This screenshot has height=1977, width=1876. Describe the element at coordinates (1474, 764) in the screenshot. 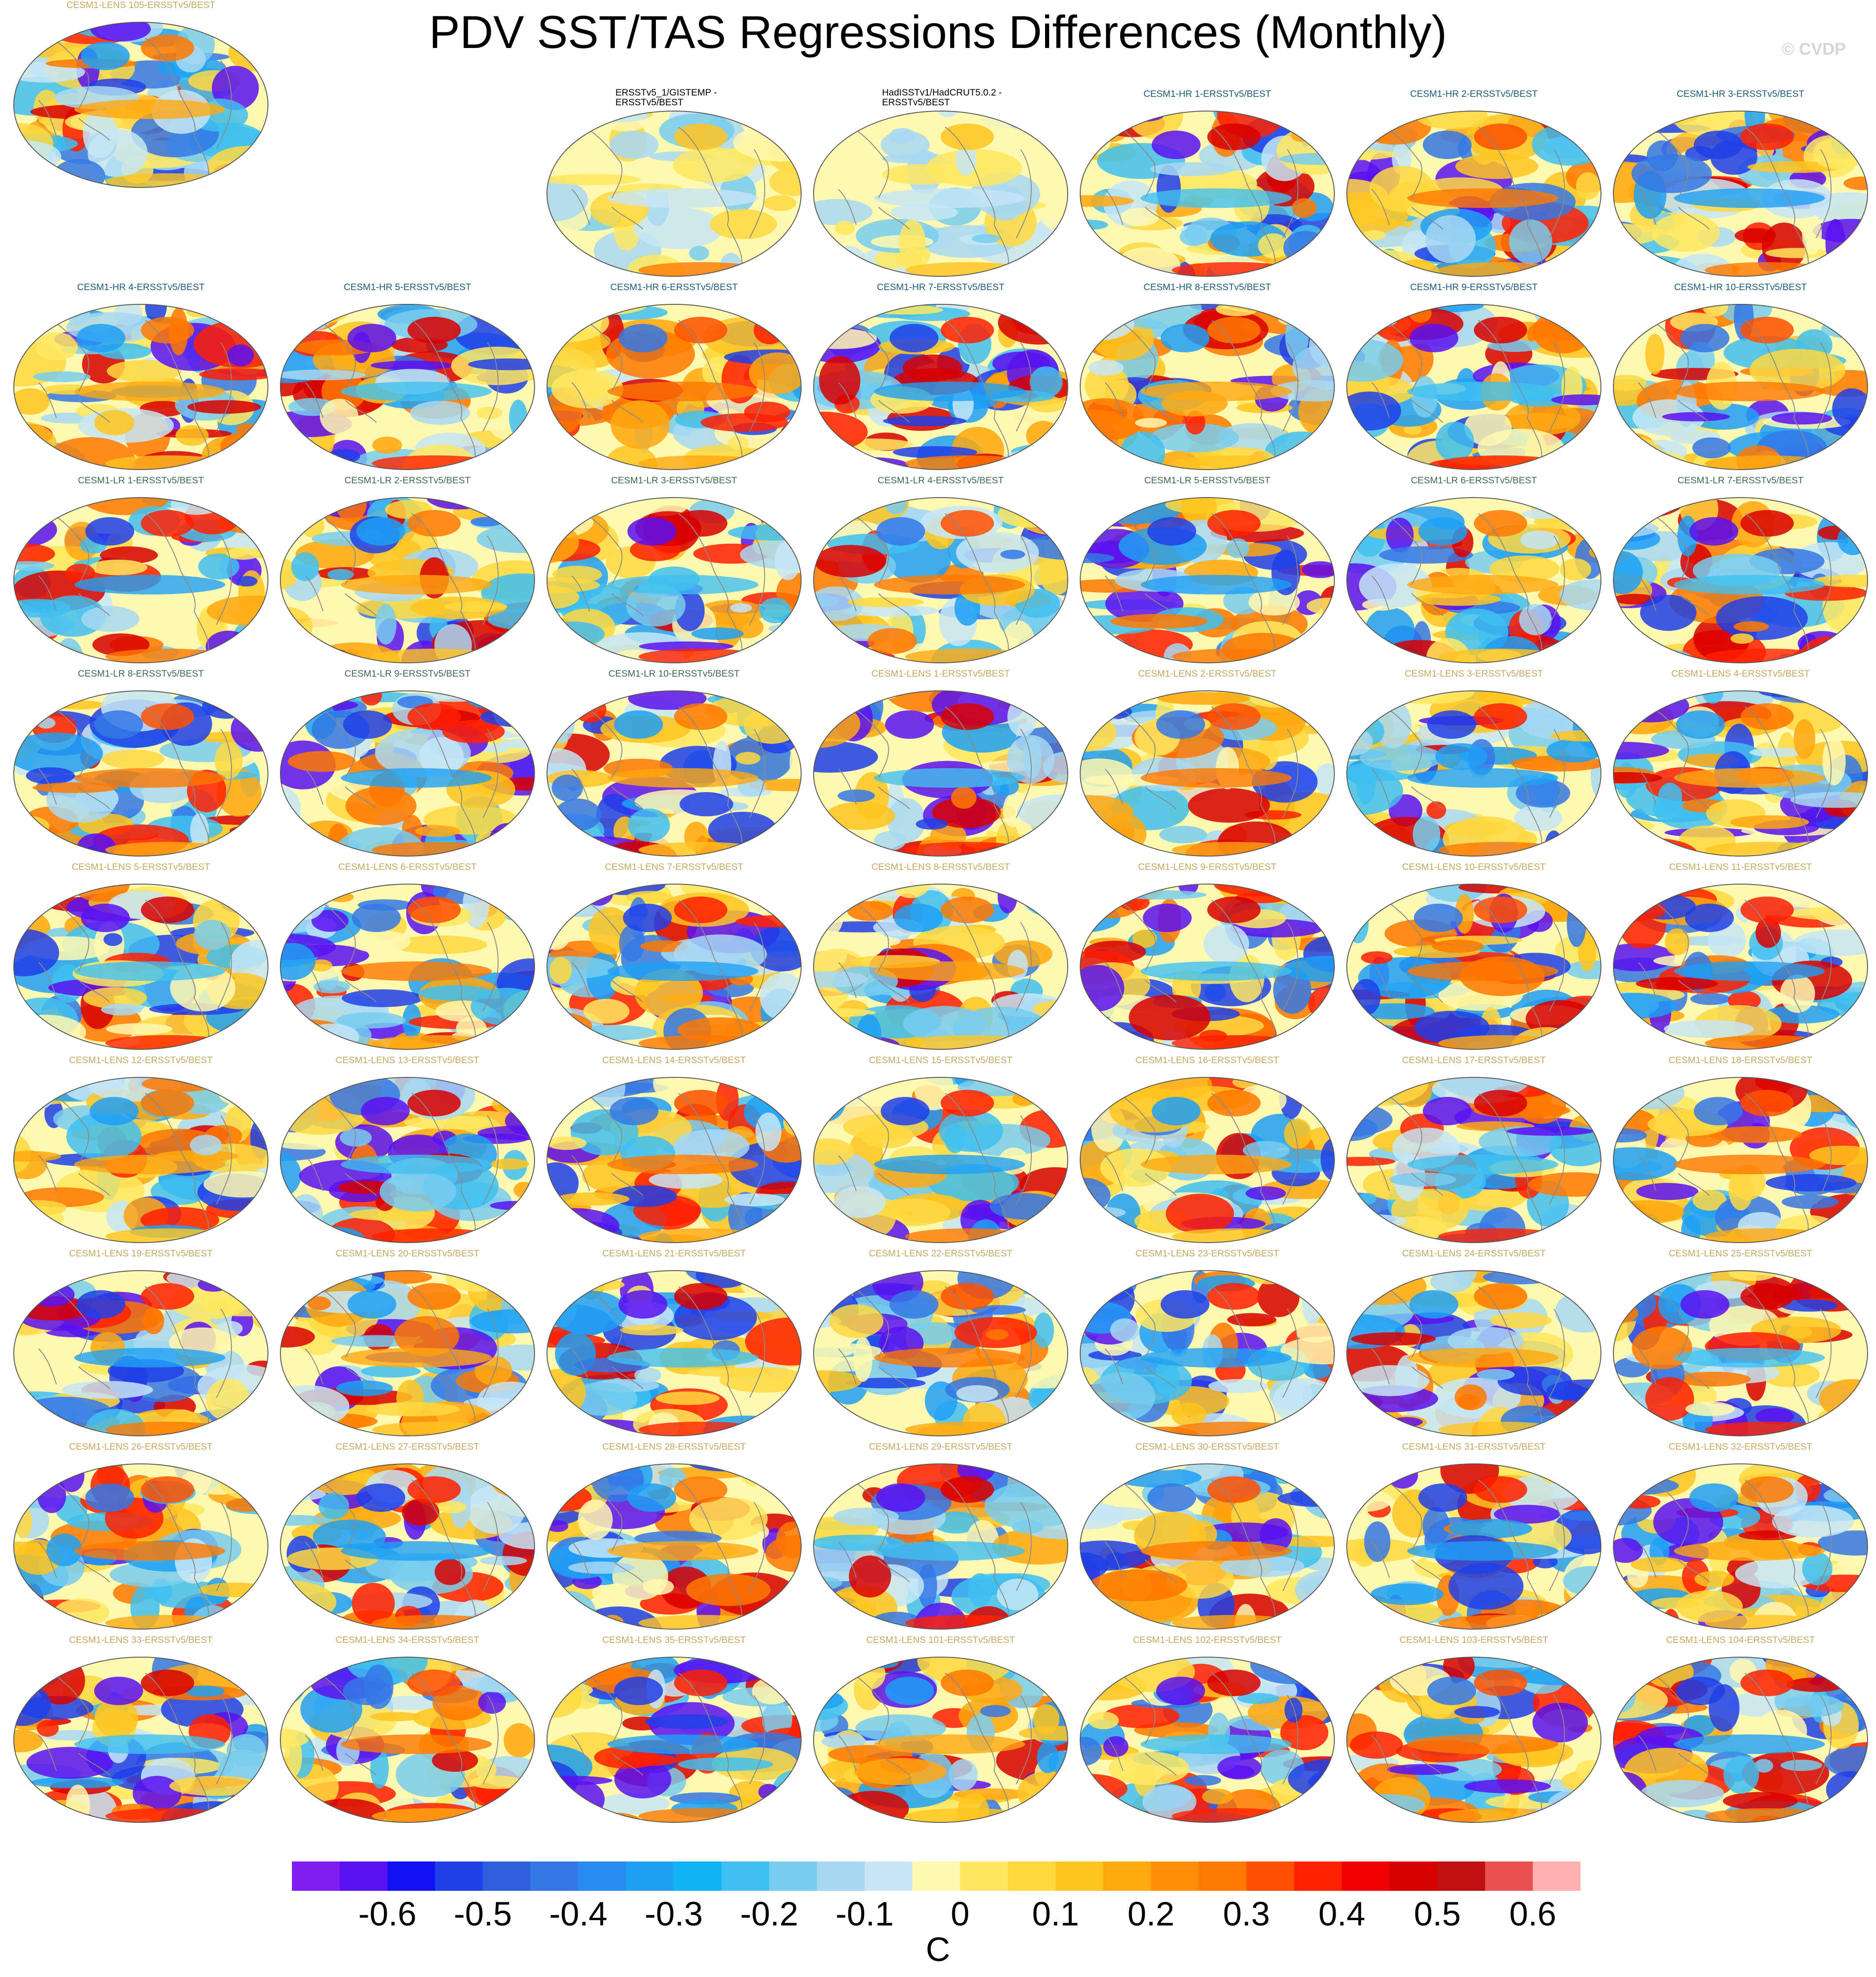

I see `map-panel: CESM1-LENS 3-ERSSTv5/BEST` at that location.